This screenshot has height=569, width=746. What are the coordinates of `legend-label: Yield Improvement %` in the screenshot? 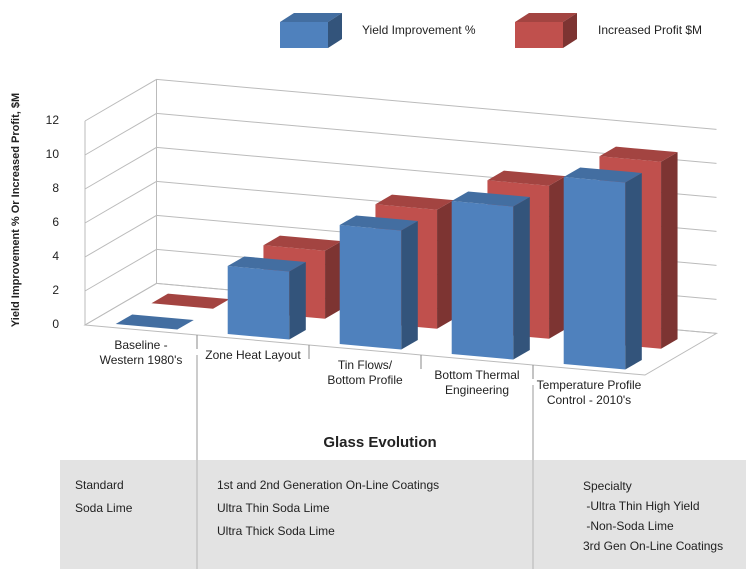 It's located at (419, 30).